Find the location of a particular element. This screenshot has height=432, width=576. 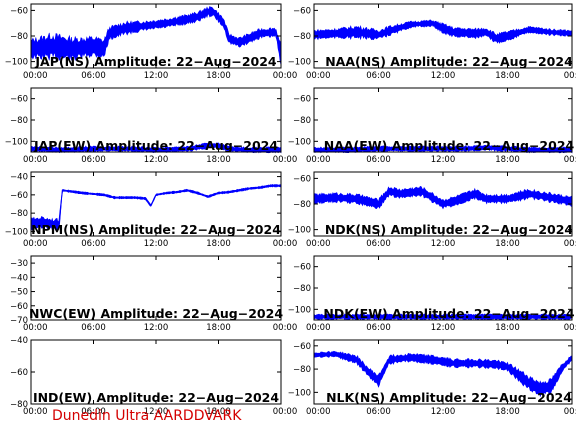

panel-title-nlk-ns: NLK(NS) Amplitude: 22−Aug−2024 is located at coordinates (449, 397).